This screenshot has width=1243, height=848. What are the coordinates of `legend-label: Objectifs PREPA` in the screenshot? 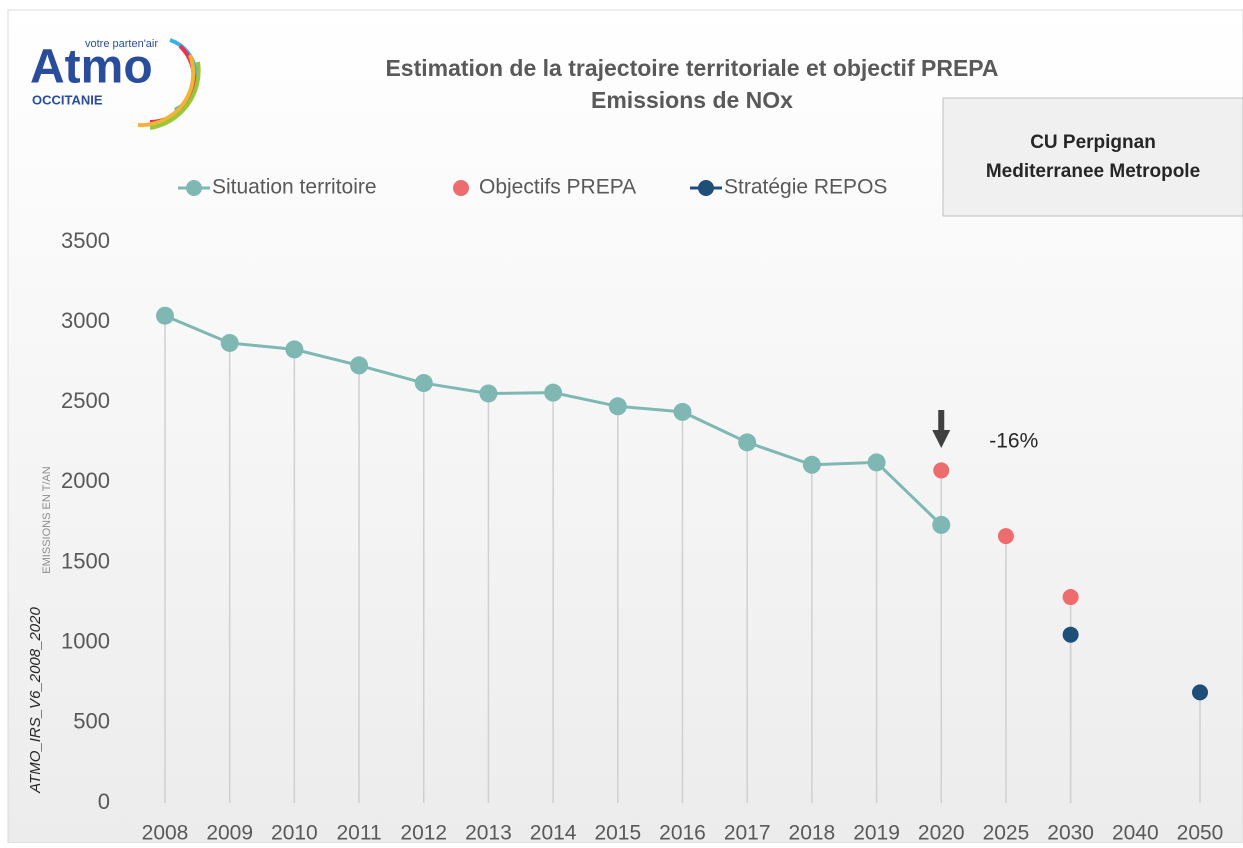 It's located at (557, 187).